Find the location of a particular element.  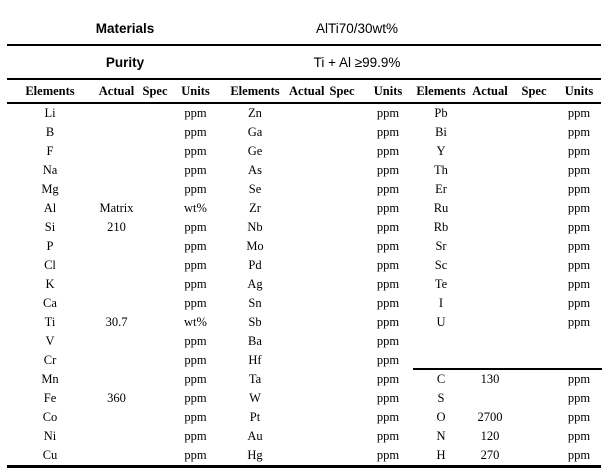

cell-element: Ag is located at coordinates (255, 284).